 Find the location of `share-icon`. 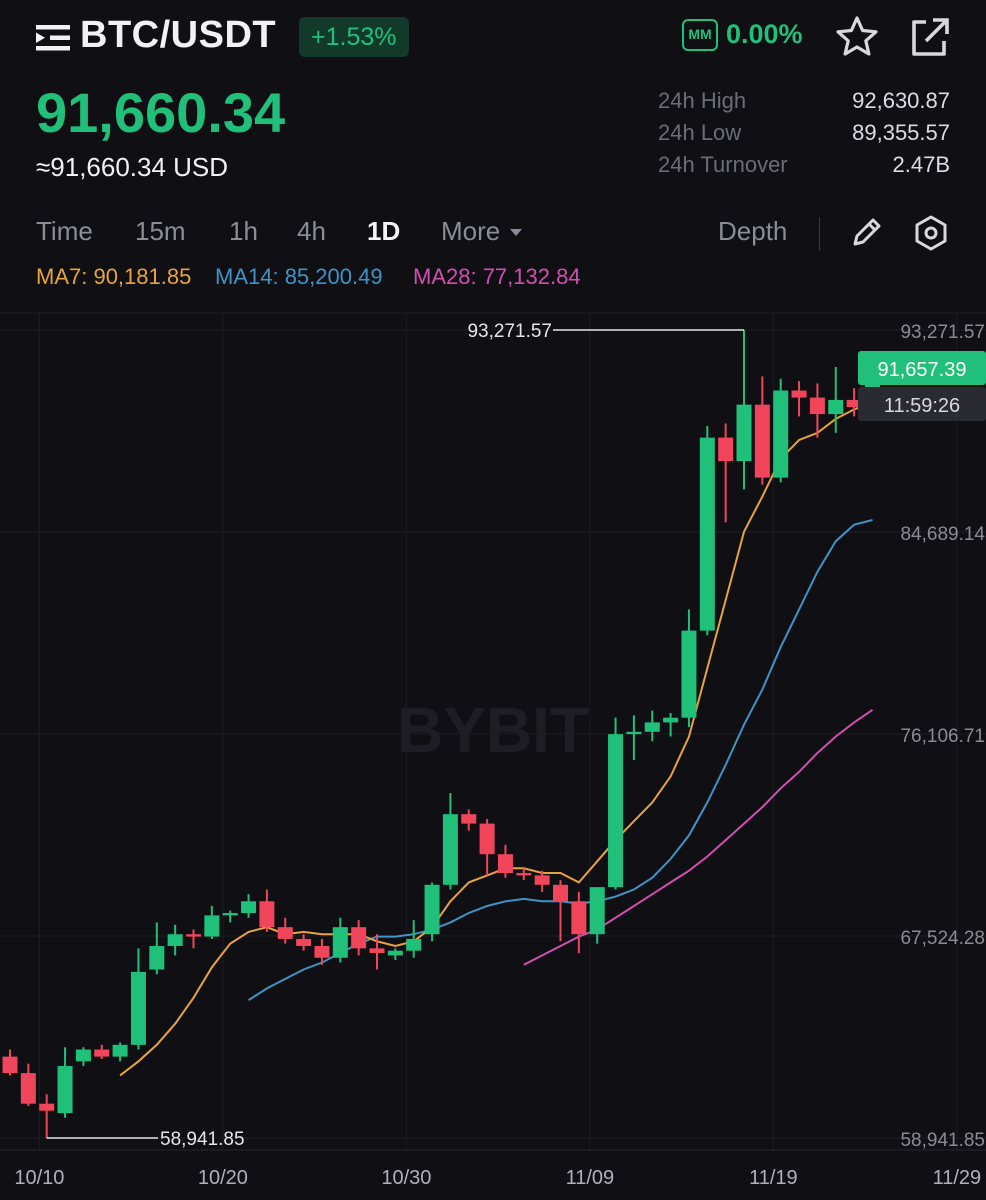

share-icon is located at coordinates (929, 37).